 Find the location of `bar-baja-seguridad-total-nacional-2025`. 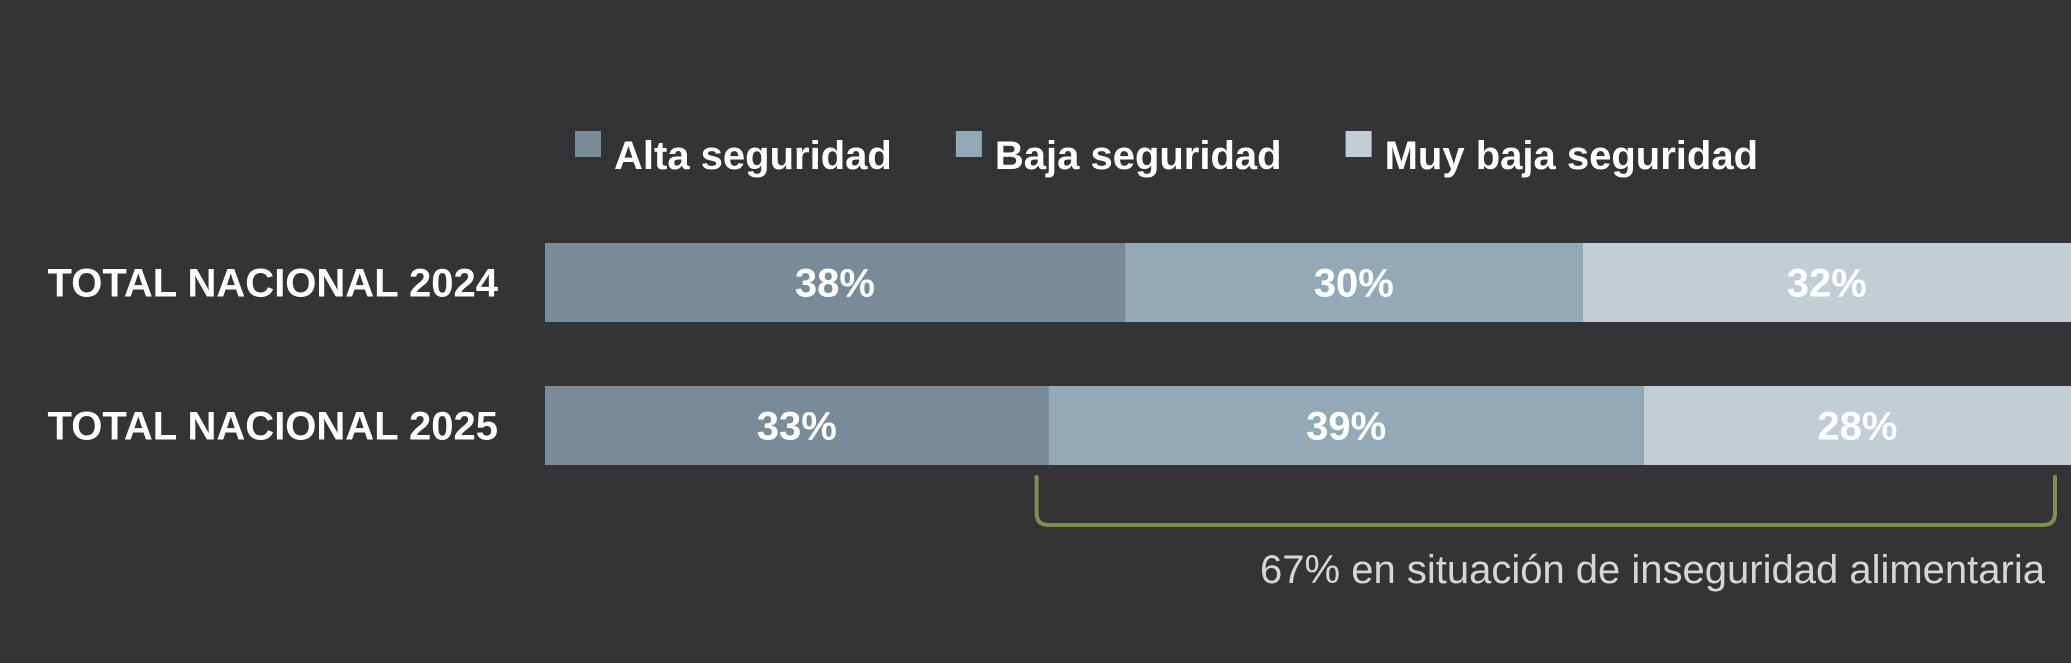

bar-baja-seguridad-total-nacional-2025 is located at coordinates (1346, 425).